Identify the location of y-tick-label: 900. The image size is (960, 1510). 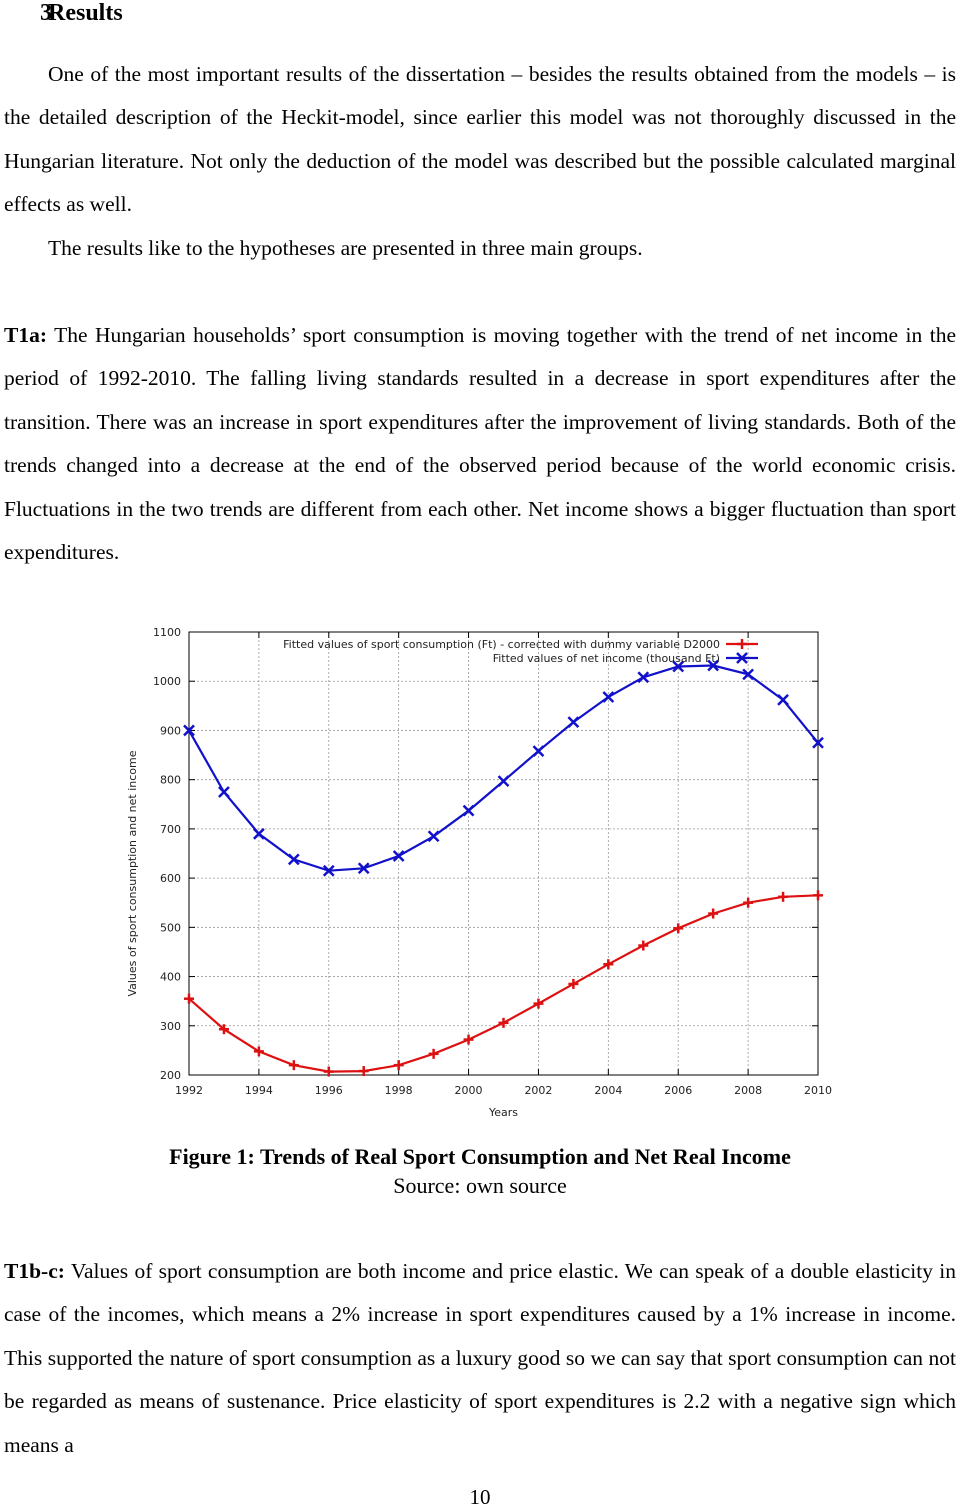
(170, 730).